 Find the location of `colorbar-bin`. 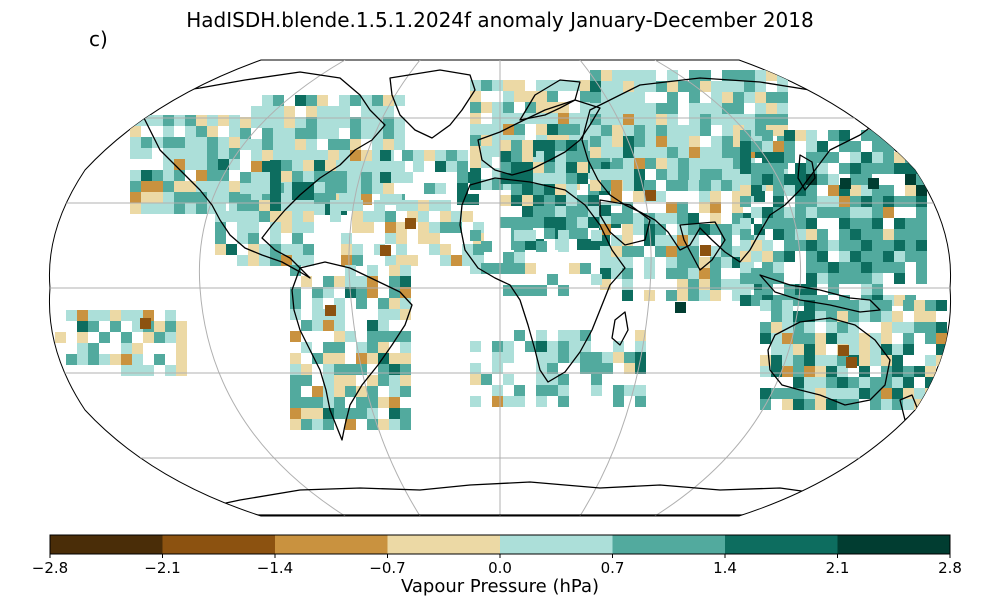

colorbar-bin is located at coordinates (444, 544).